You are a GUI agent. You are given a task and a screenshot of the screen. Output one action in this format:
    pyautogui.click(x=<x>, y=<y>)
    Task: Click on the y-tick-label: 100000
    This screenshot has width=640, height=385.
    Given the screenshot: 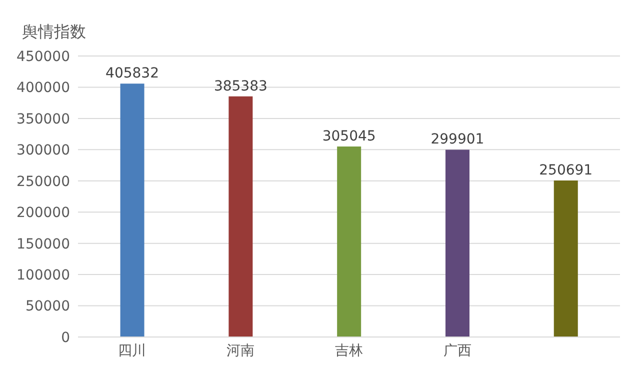 What is the action you would take?
    pyautogui.click(x=43, y=276)
    